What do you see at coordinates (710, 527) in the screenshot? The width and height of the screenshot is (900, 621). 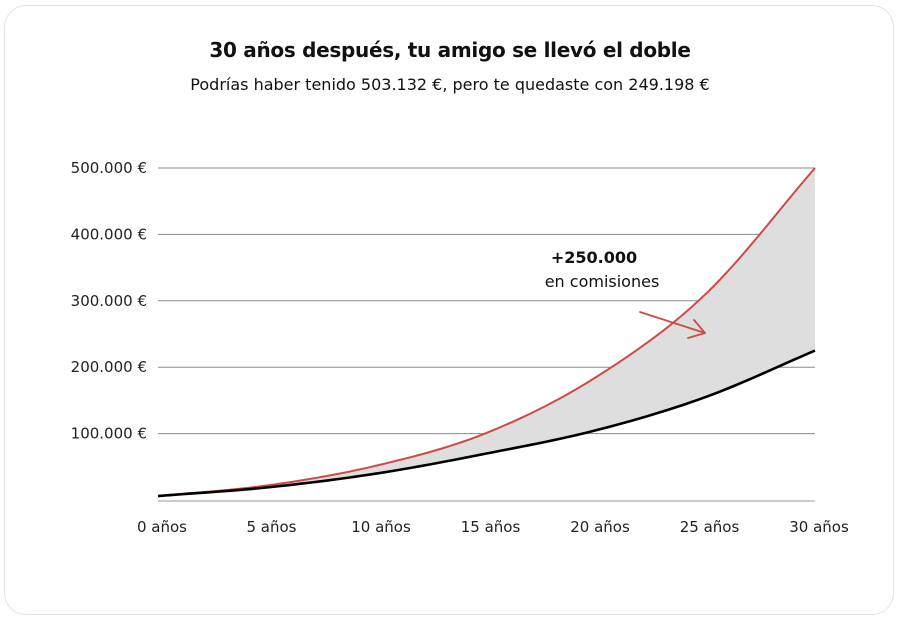 I see `x-tick-label: 25 años` at bounding box center [710, 527].